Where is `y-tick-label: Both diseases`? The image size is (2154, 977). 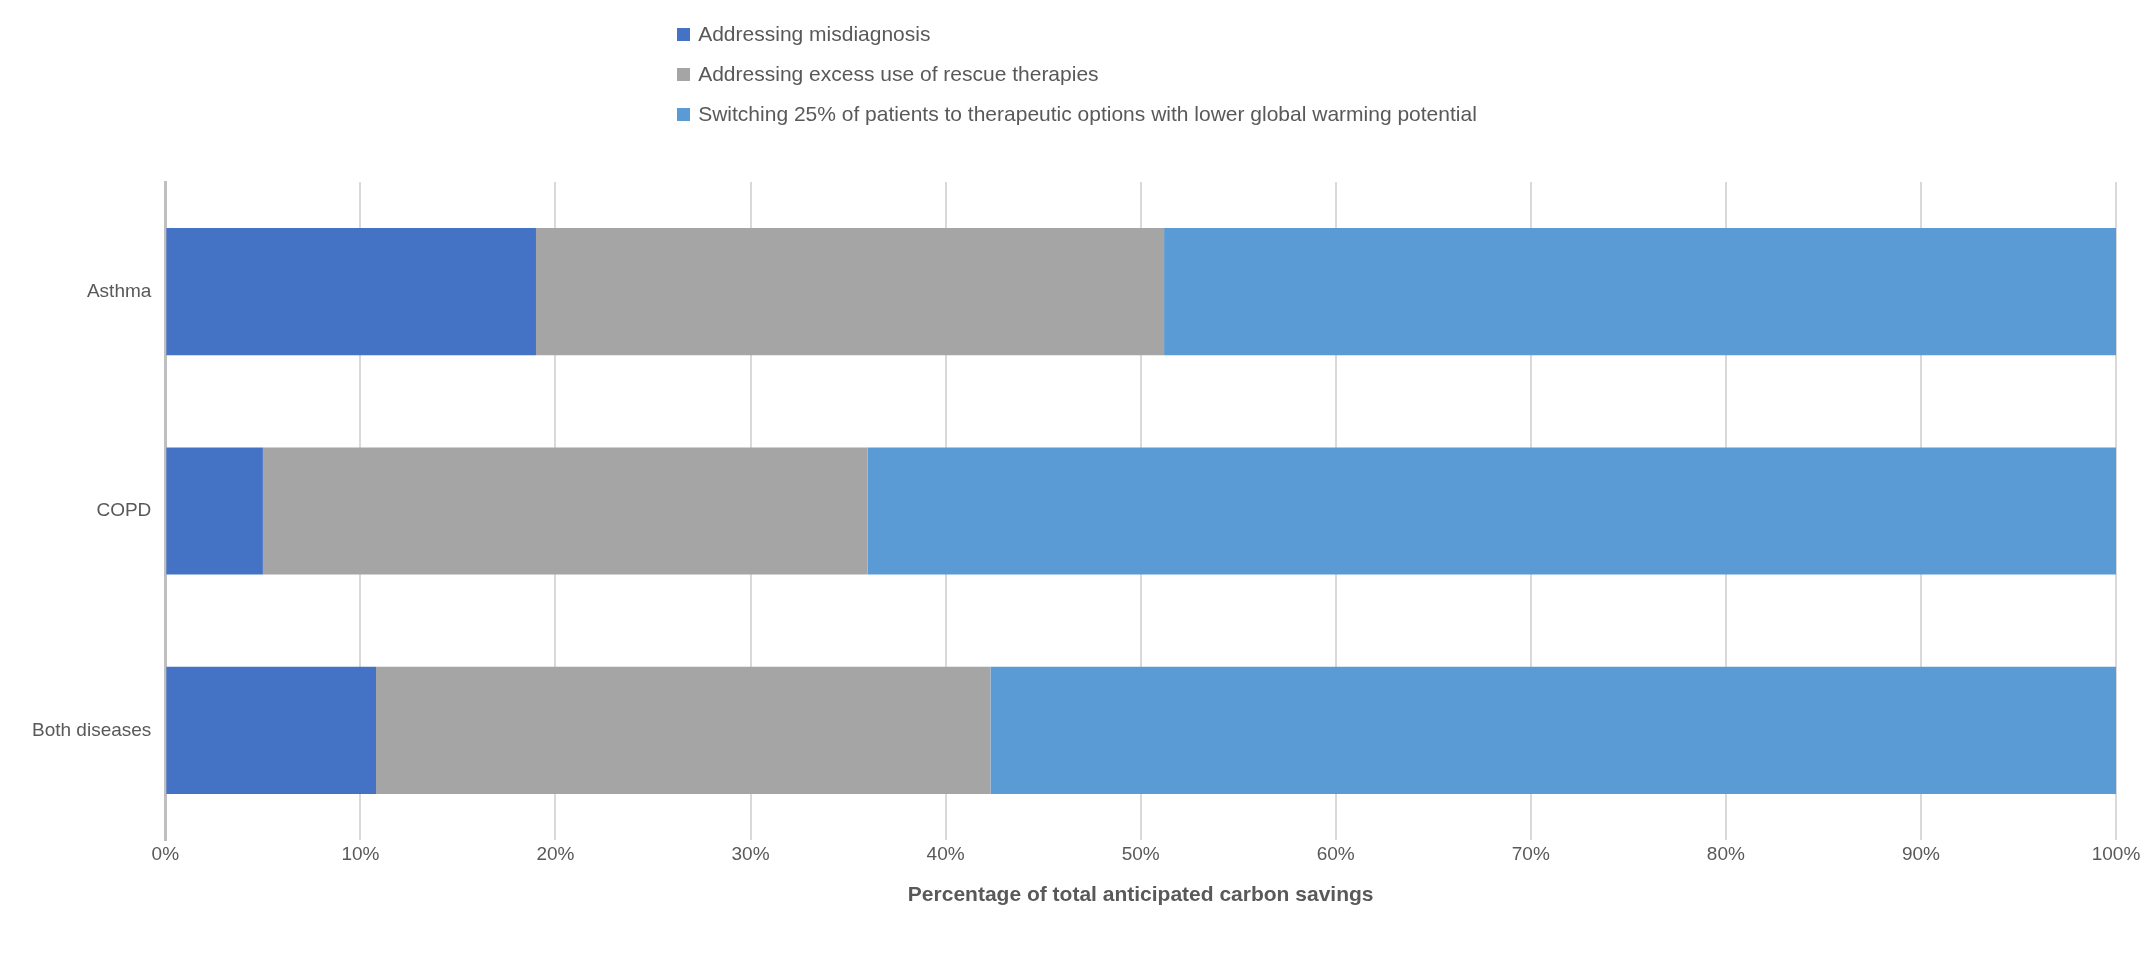 y-tick-label: Both diseases is located at coordinates (91, 729).